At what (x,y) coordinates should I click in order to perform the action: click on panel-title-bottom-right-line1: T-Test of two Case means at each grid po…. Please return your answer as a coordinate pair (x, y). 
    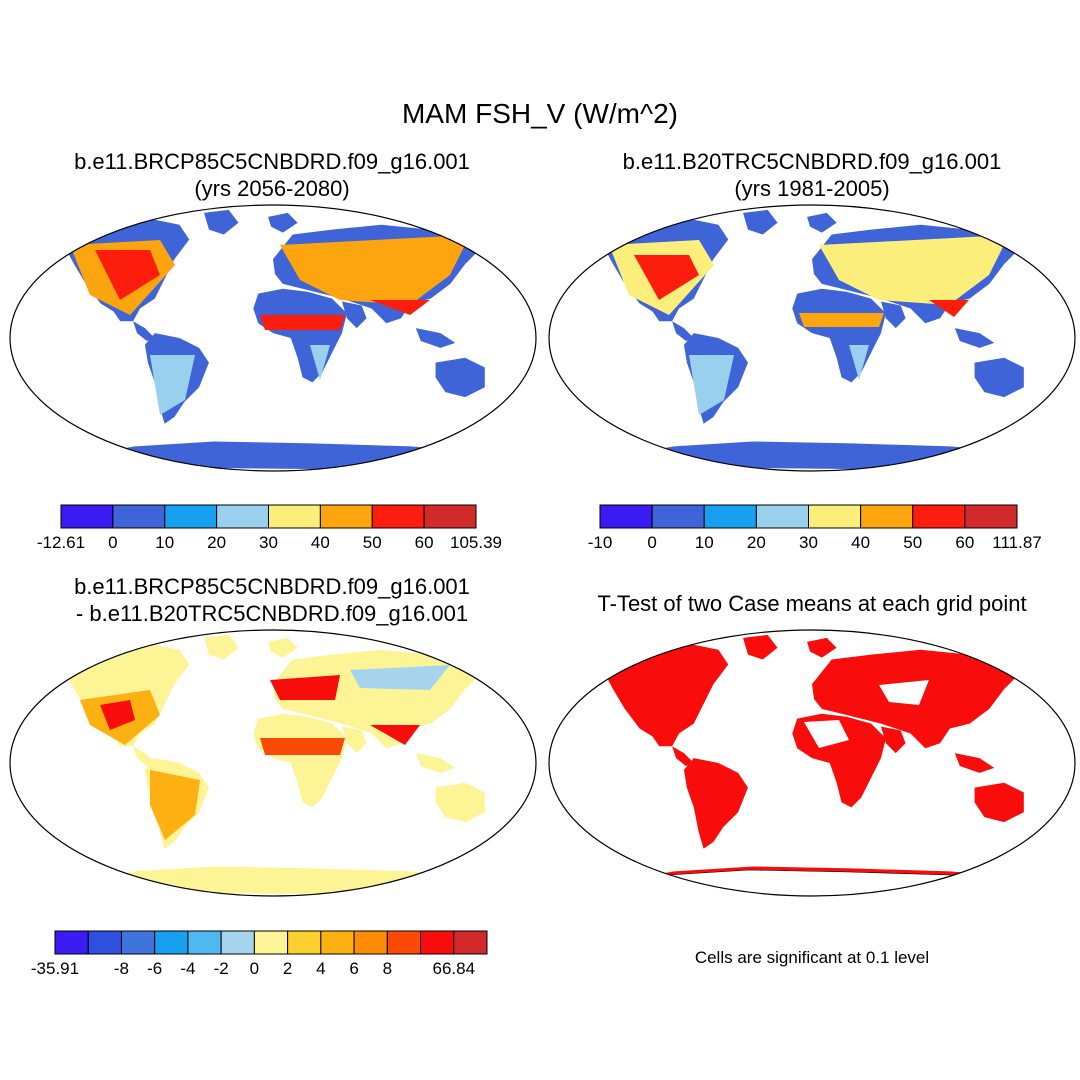
    Looking at the image, I should click on (812, 603).